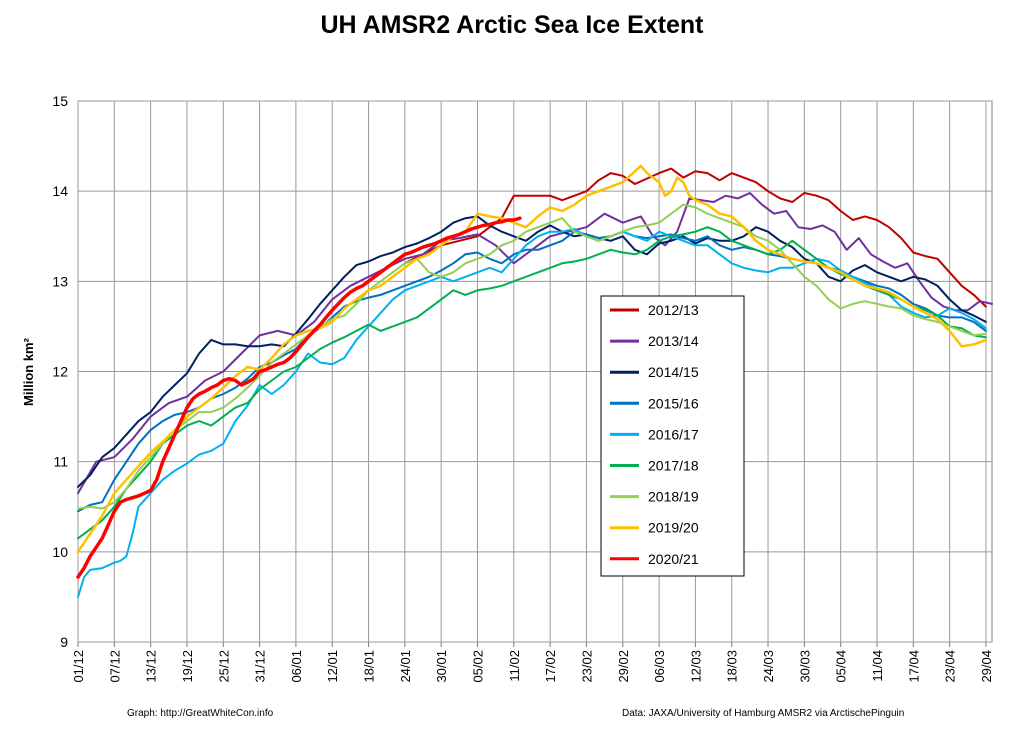 Image resolution: width=1024 pixels, height=737 pixels. I want to click on x-tick-label: 23/02, so click(586, 666).